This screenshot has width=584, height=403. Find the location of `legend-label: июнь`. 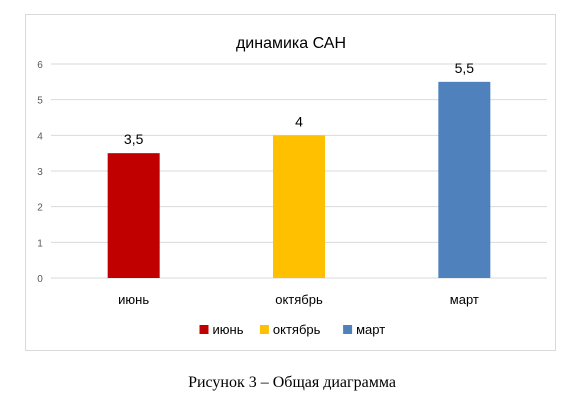

legend-label: июнь is located at coordinates (228, 329).